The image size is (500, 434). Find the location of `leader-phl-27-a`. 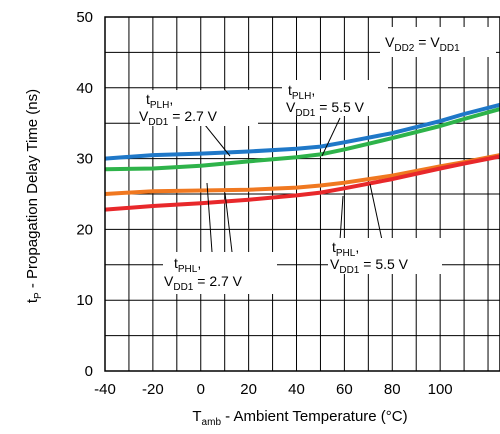

leader-phl-27-a is located at coordinates (209, 217).